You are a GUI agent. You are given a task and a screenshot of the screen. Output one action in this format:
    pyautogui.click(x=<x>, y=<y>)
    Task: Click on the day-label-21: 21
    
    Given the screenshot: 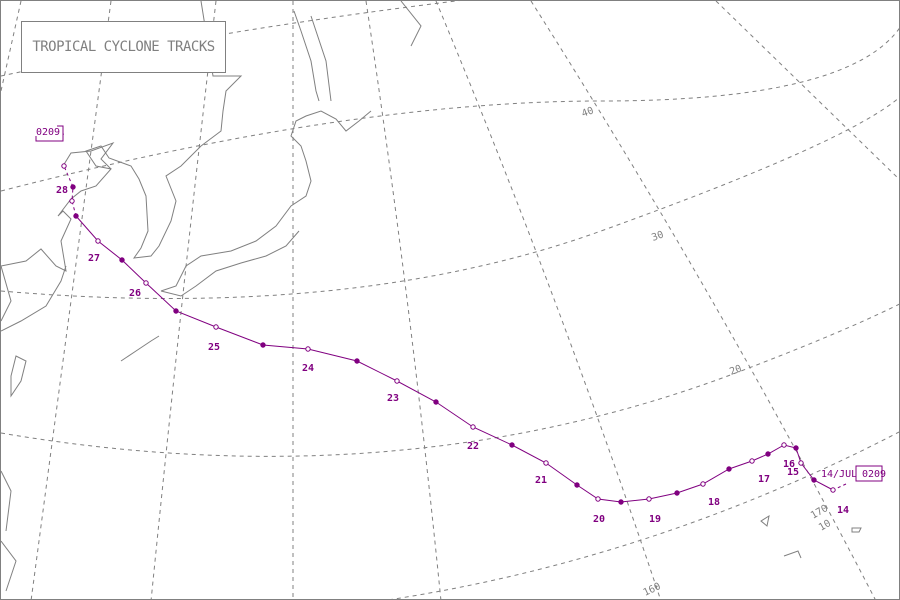 What is the action you would take?
    pyautogui.click(x=541, y=480)
    